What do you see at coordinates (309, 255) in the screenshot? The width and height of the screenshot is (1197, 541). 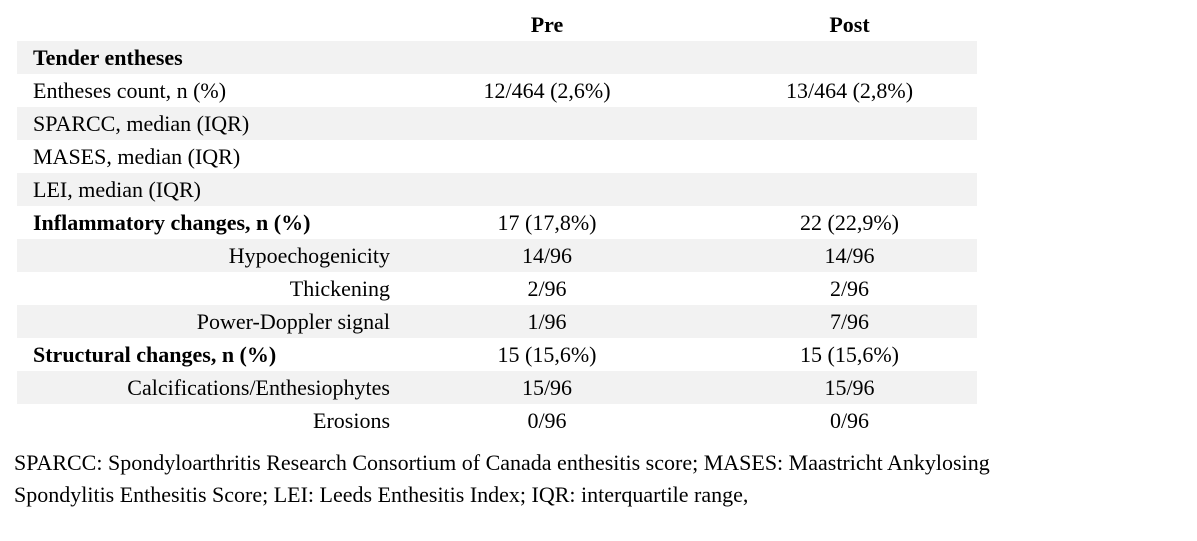 I see `row-label: Hypoechogenicity` at bounding box center [309, 255].